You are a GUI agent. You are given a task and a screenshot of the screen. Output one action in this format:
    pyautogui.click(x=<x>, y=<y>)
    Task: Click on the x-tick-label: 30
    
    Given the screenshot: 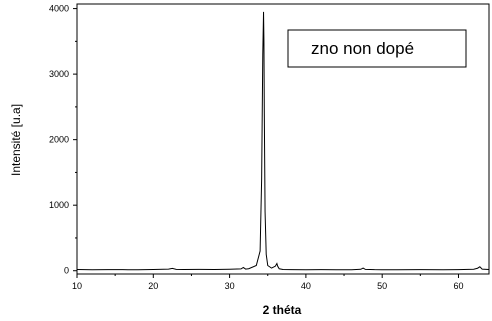 What is the action you would take?
    pyautogui.click(x=230, y=286)
    